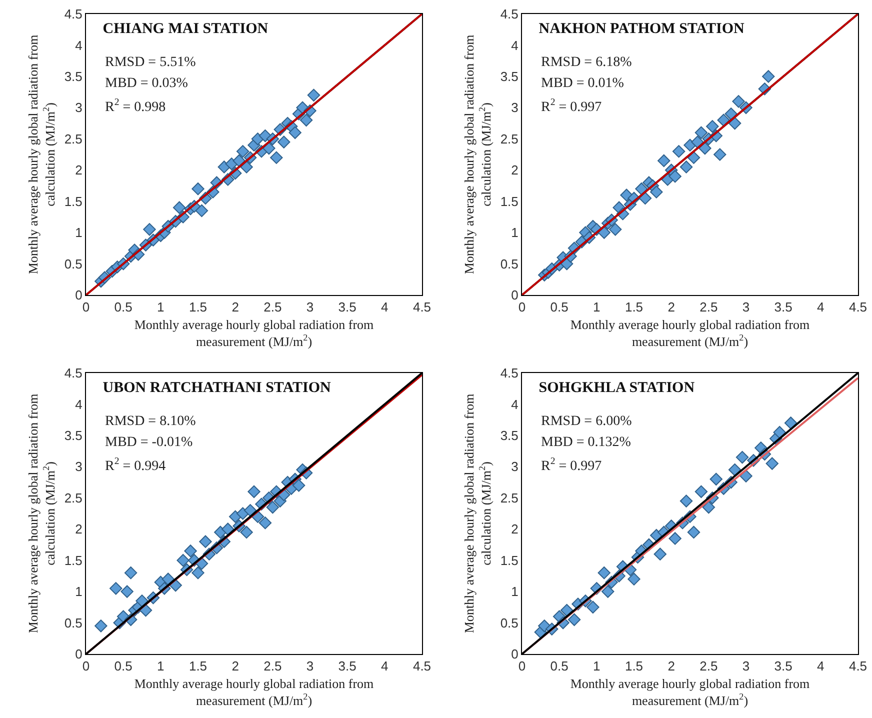  I want to click on annotation: MBD = -0.01%, so click(149, 442).